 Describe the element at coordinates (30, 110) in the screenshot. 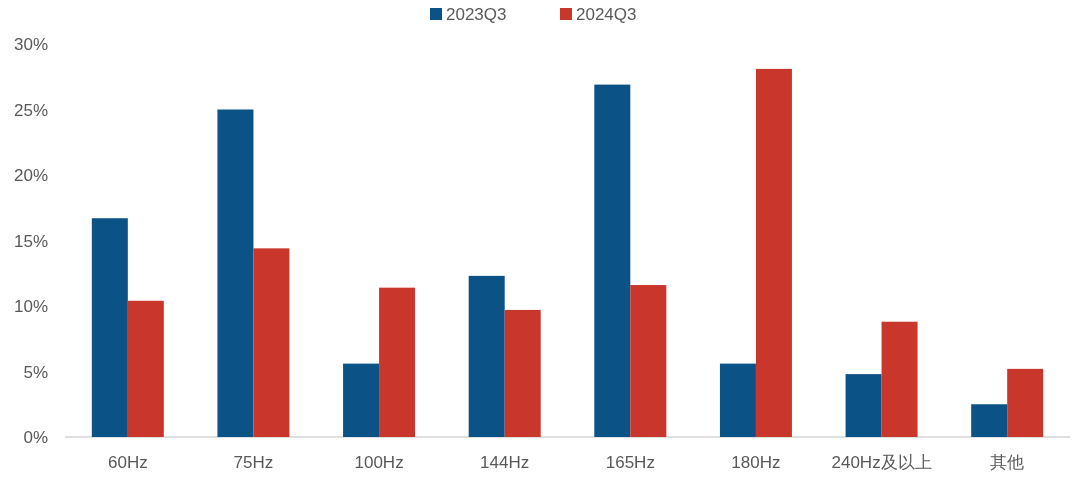

I see `ytick: 25%` at that location.